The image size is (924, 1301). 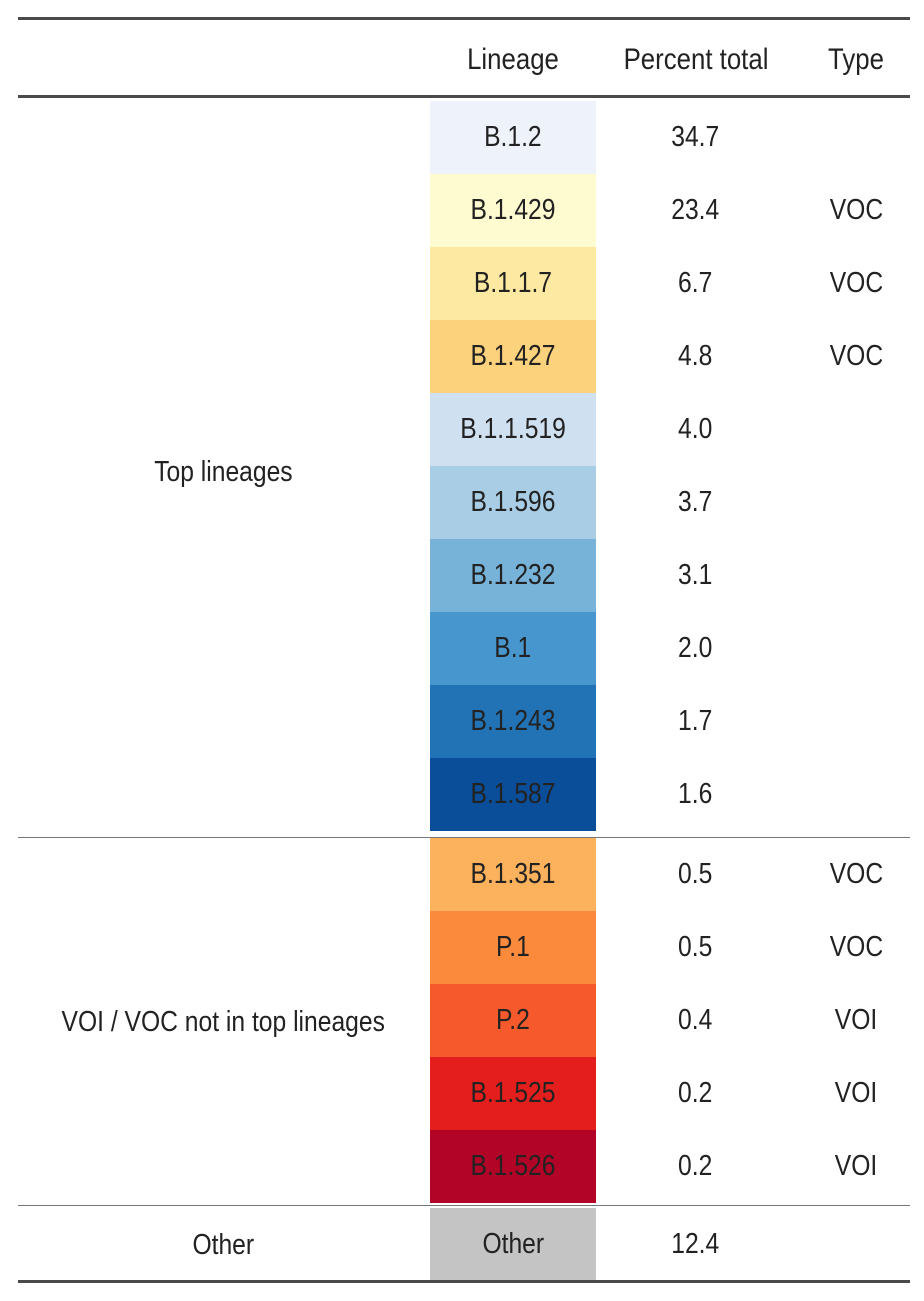 I want to click on header-percent-total: Percent total, so click(x=696, y=59).